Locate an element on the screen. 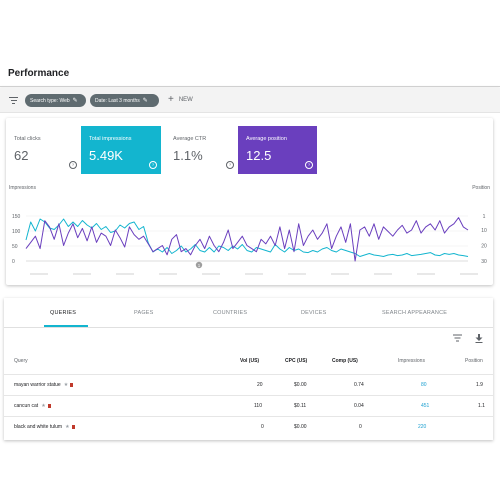 This screenshot has width=500, height=500. series-line-position is located at coordinates (247, 239).